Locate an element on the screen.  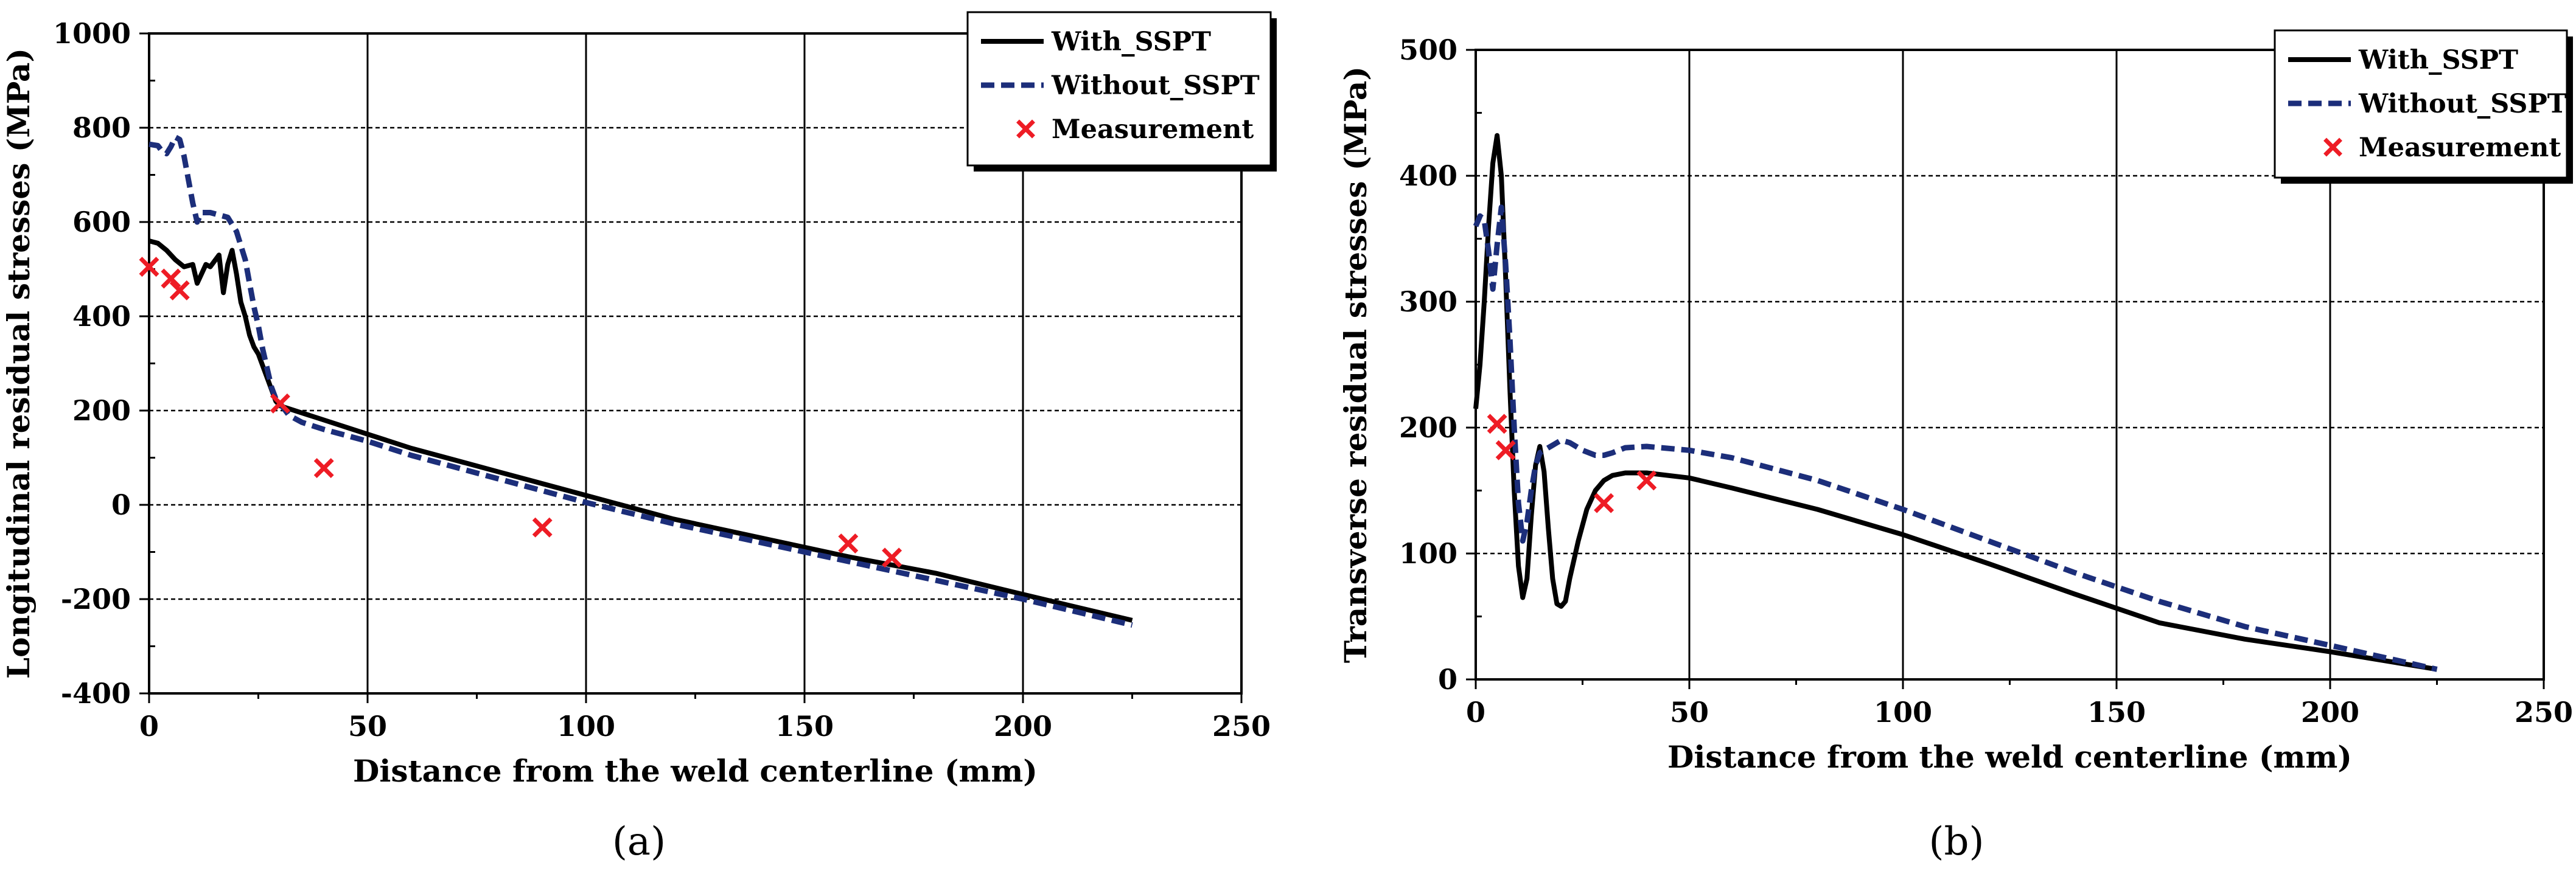
panel-label: (a) is located at coordinates (639, 841).